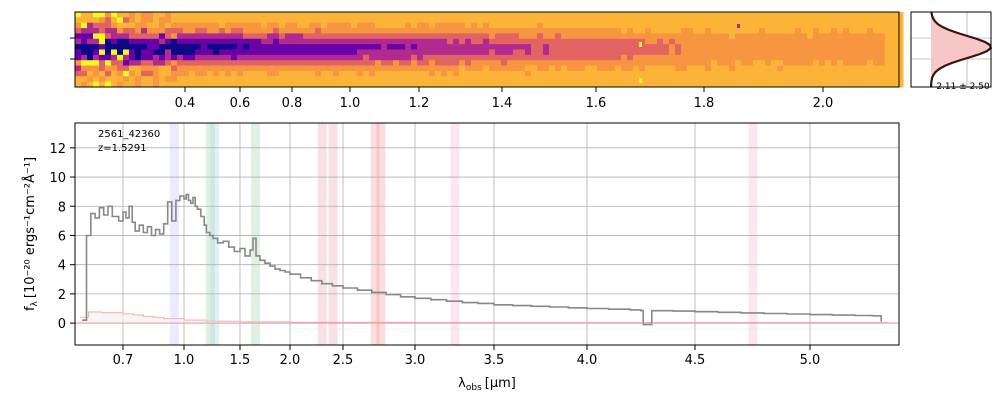  What do you see at coordinates (123, 360) in the screenshot?
I see `x-tick-label: 0.7` at bounding box center [123, 360].